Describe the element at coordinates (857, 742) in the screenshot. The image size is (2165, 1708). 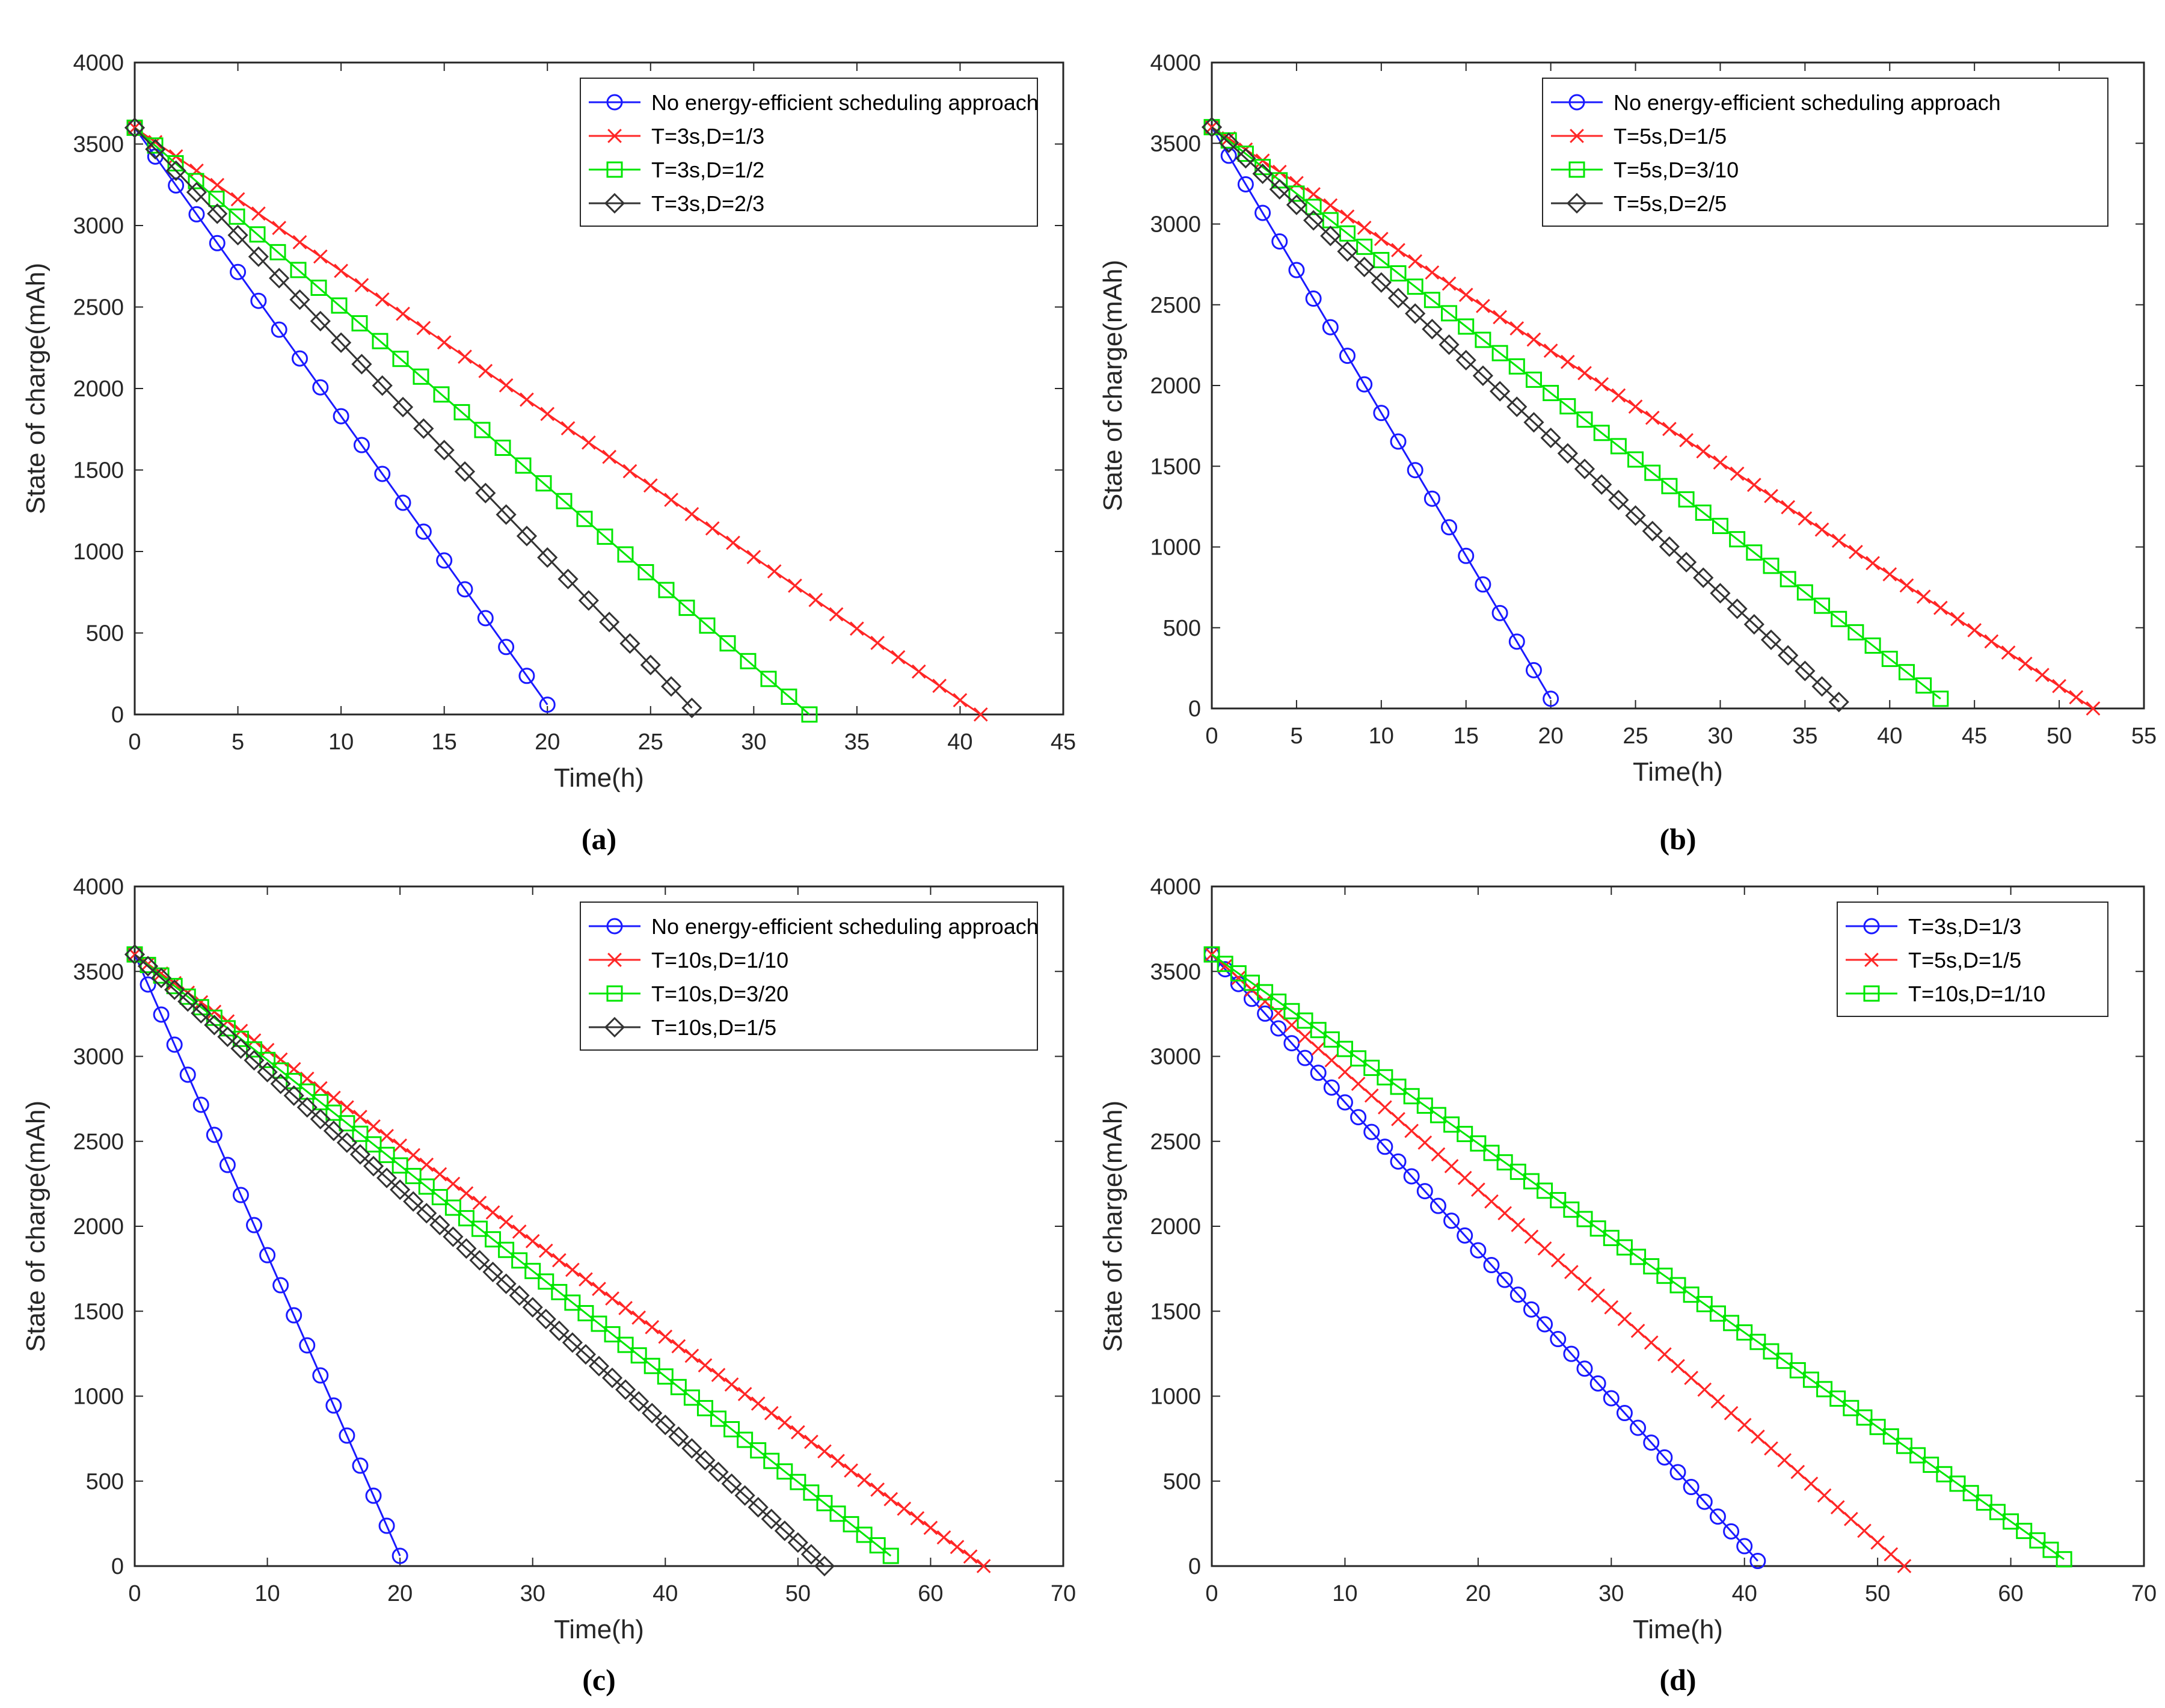
I see `x-tick-label: 35` at that location.